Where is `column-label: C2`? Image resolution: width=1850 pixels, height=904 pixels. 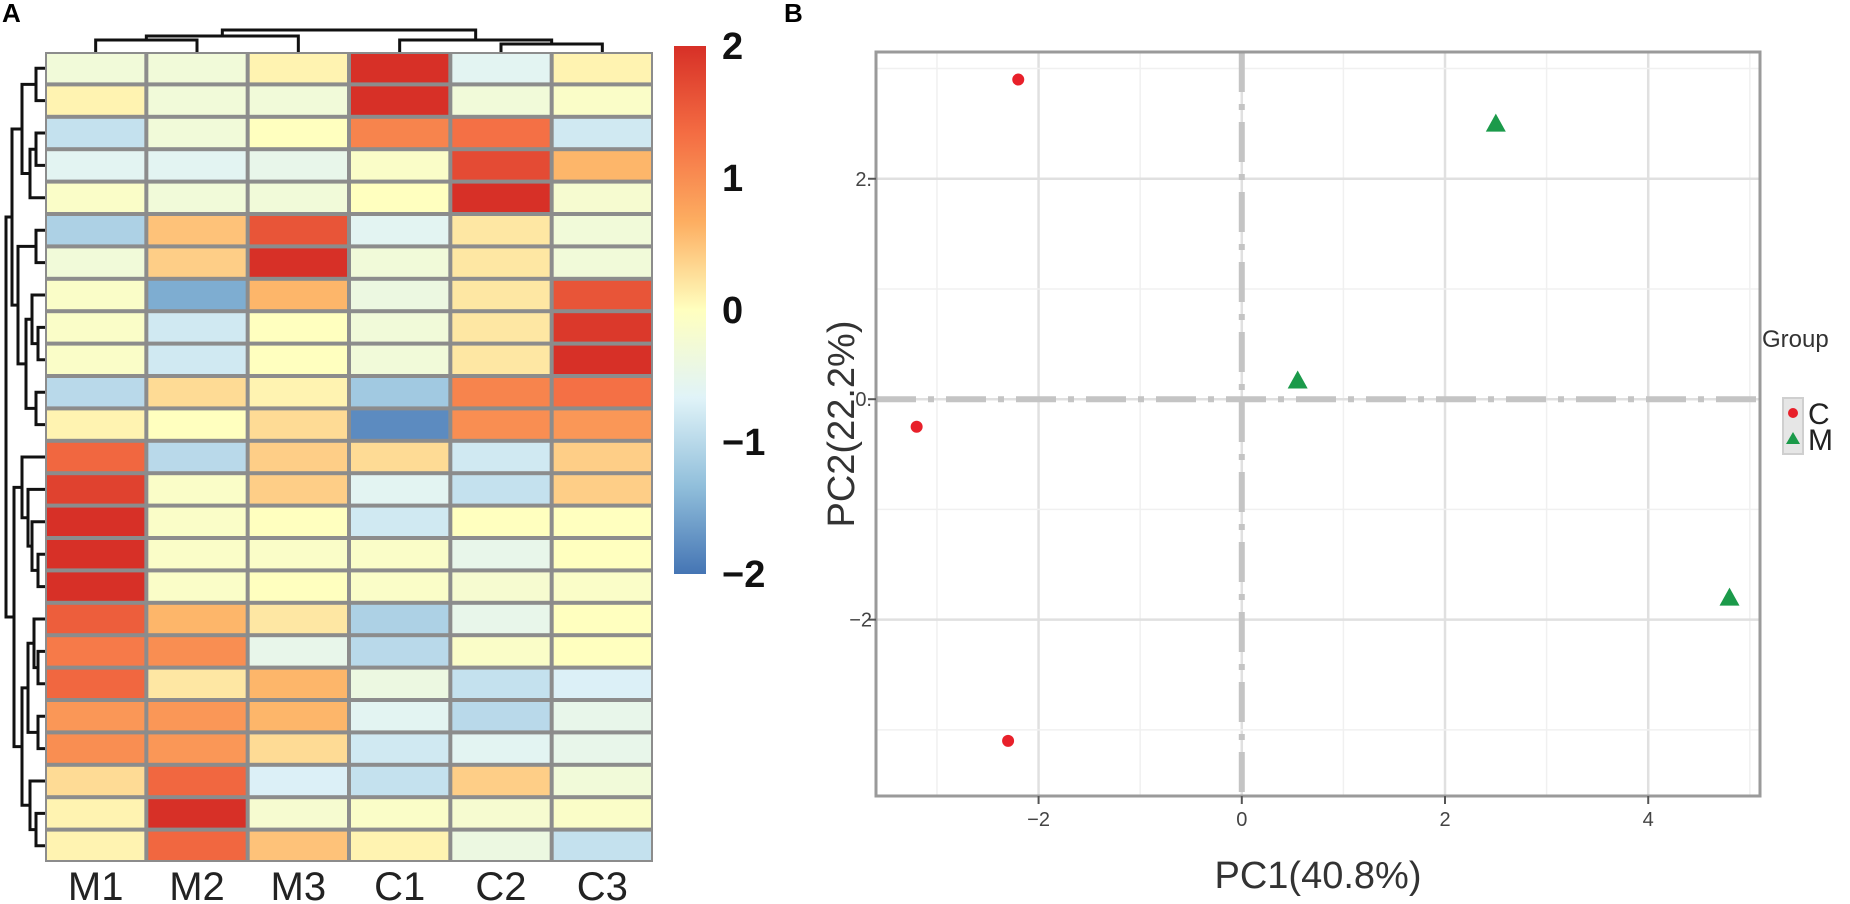
column-label: C2 is located at coordinates (500, 884).